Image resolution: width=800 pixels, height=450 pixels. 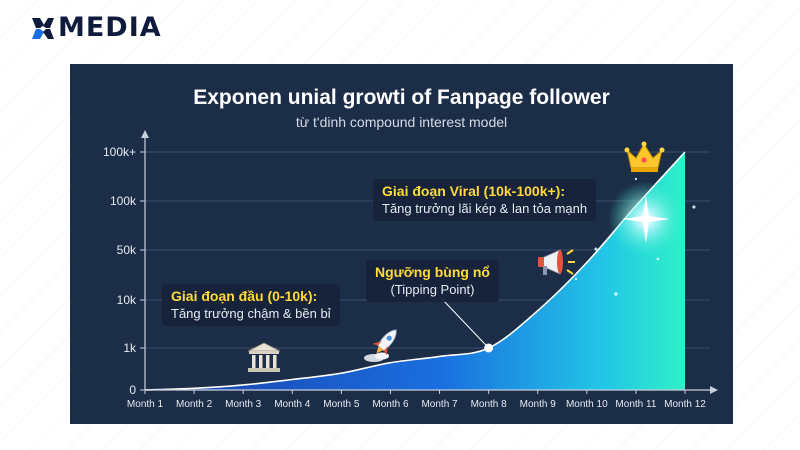 What do you see at coordinates (110, 27) in the screenshot?
I see `brand-name: MEDIA` at bounding box center [110, 27].